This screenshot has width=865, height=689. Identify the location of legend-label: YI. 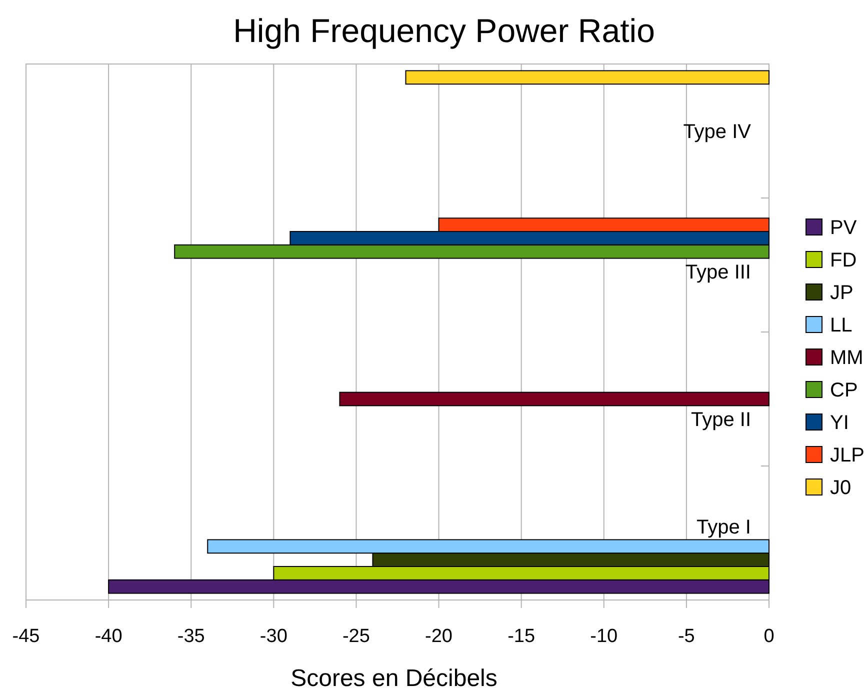
(839, 423).